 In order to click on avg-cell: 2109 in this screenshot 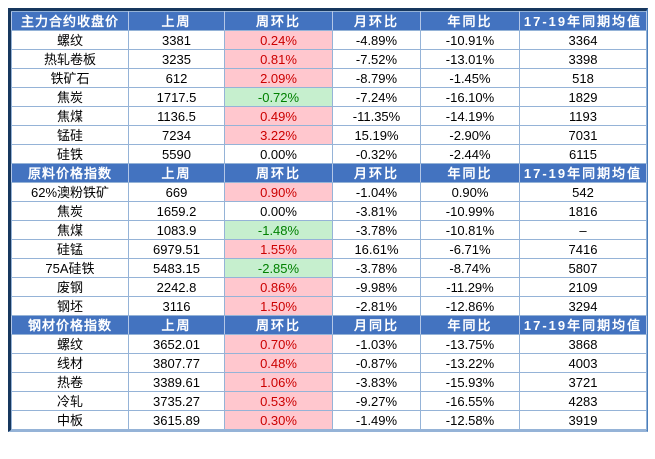, I will do `click(583, 287)`.